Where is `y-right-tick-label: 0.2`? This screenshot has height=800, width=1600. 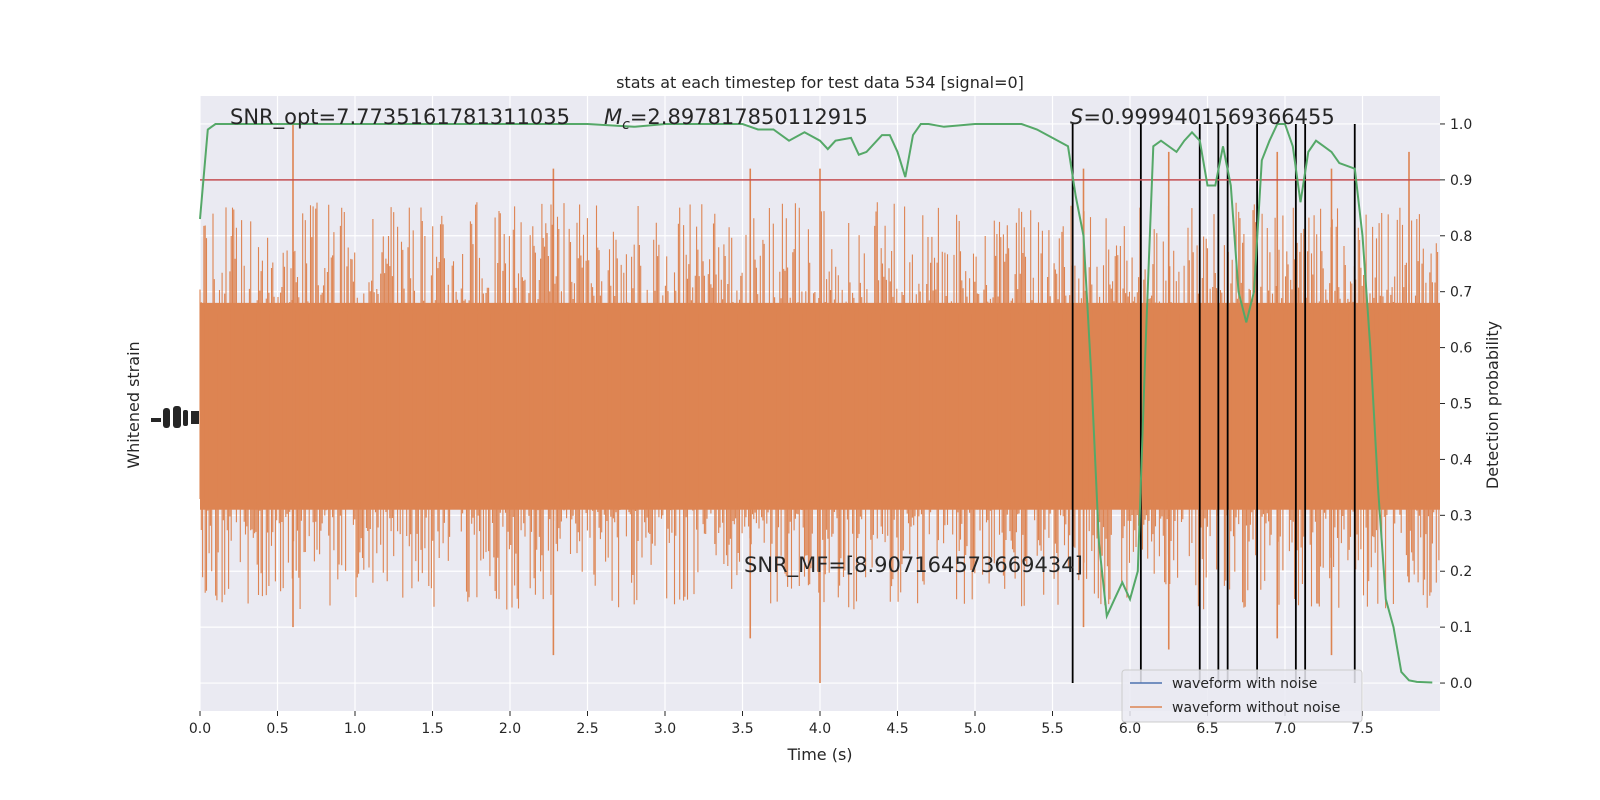
y-right-tick-label: 0.2 is located at coordinates (1461, 572).